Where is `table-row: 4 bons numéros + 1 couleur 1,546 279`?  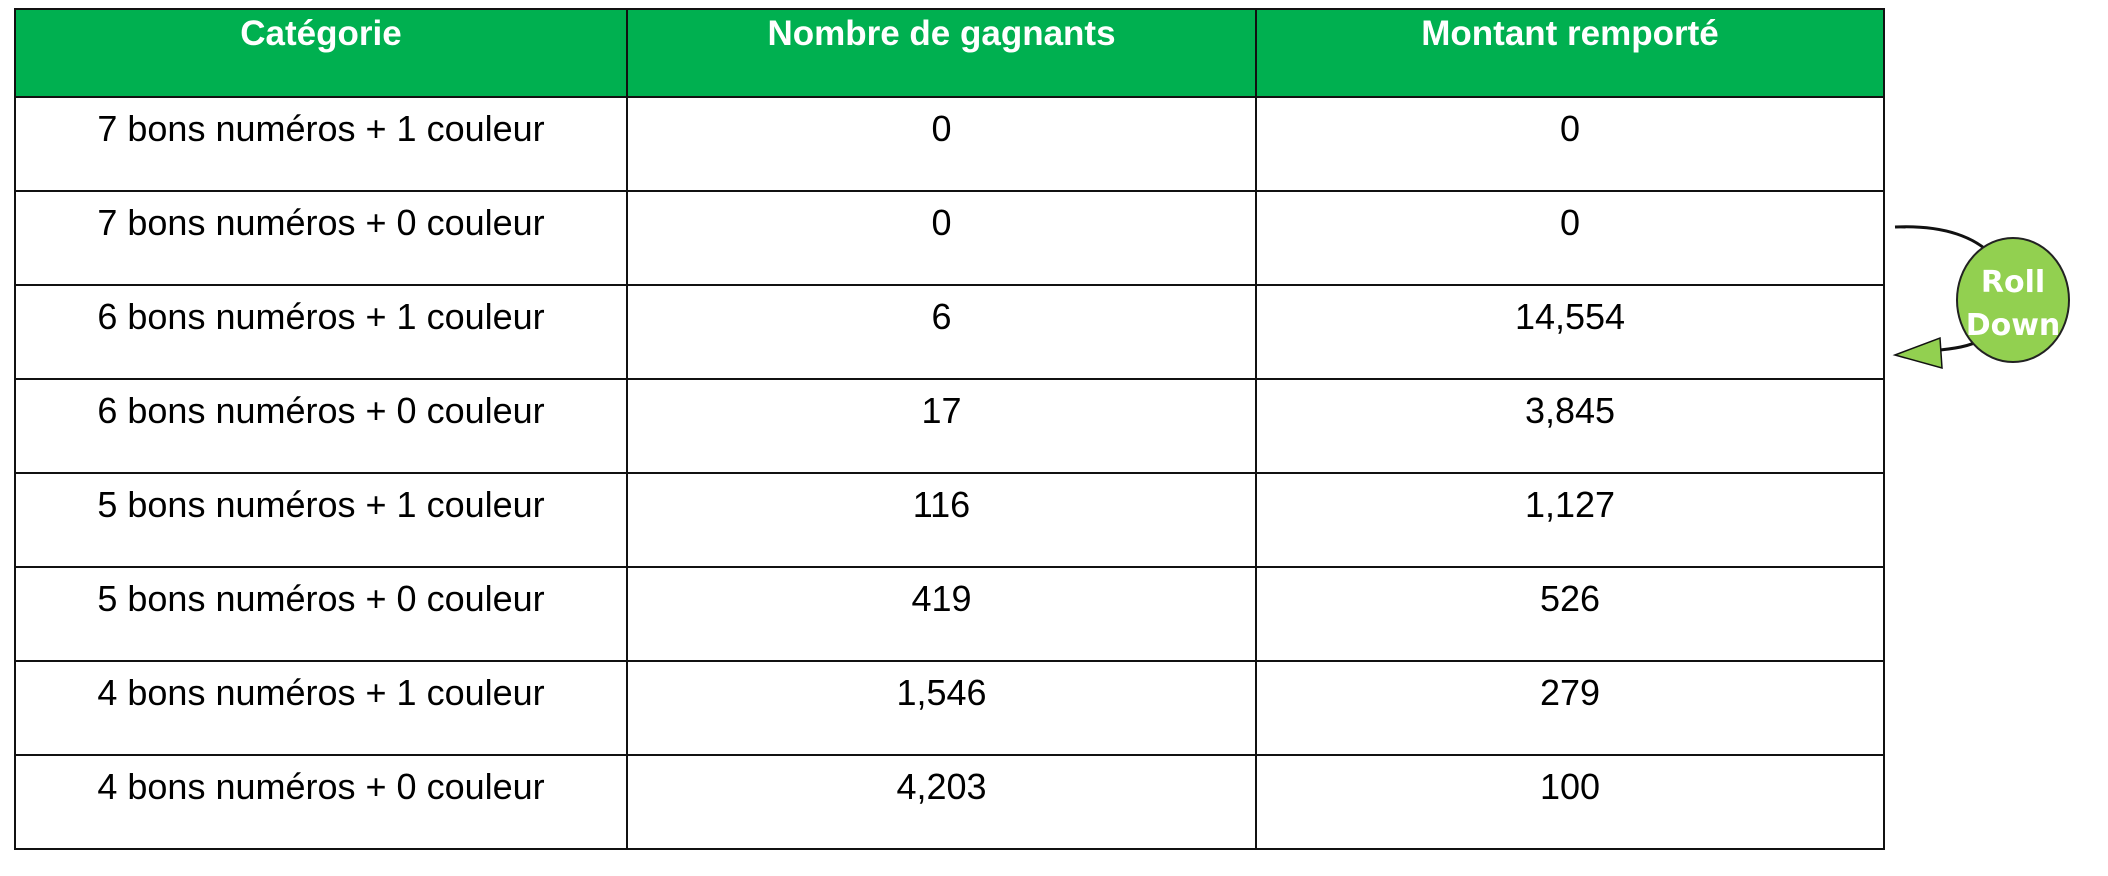 table-row: 4 bons numéros + 1 couleur 1,546 279 is located at coordinates (949, 708).